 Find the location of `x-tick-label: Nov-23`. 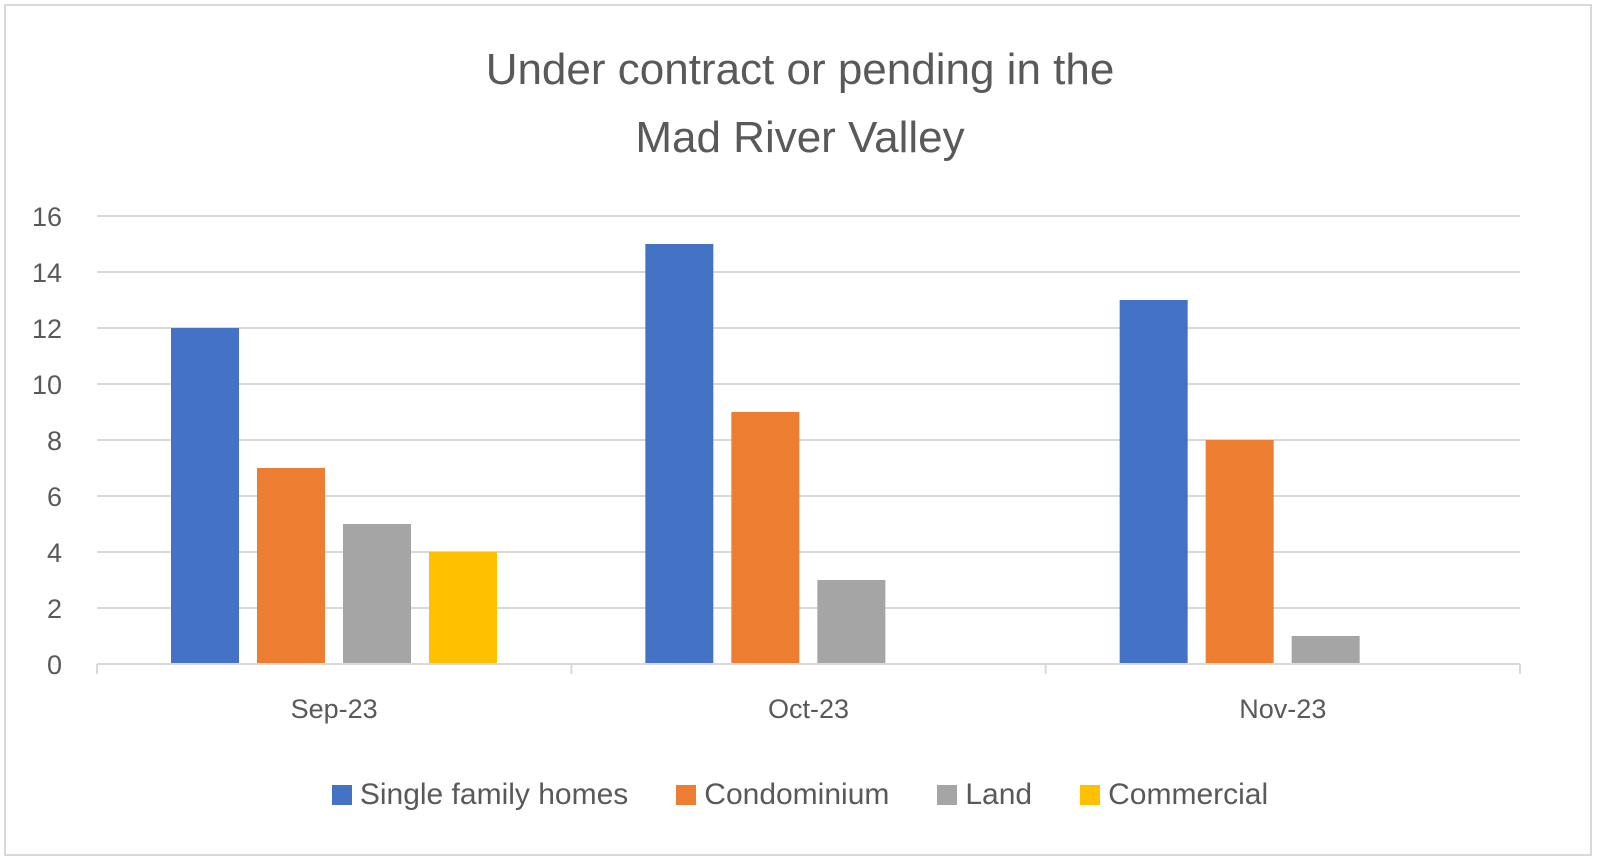

x-tick-label: Nov-23 is located at coordinates (1282, 709).